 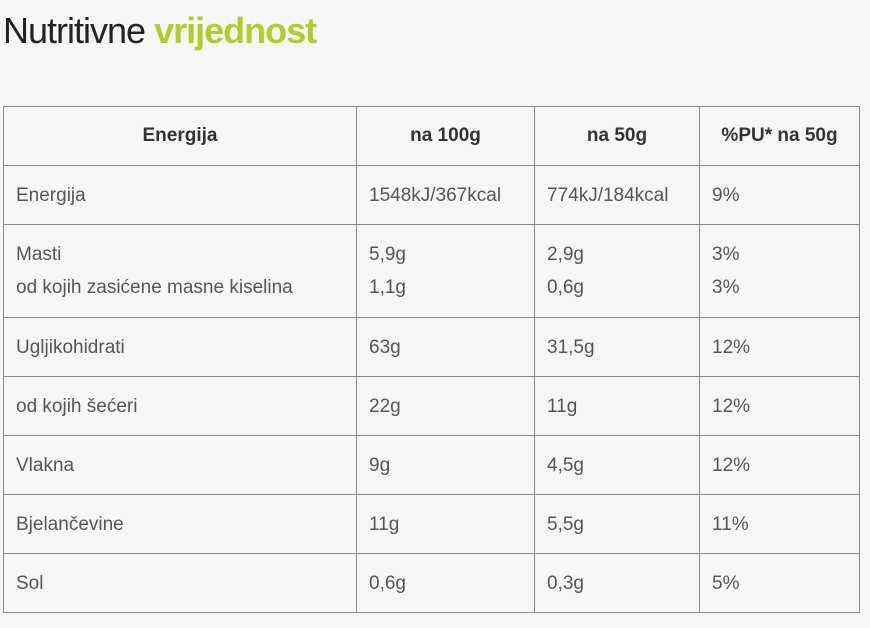 What do you see at coordinates (617, 136) in the screenshot?
I see `header-cell: na 50g` at bounding box center [617, 136].